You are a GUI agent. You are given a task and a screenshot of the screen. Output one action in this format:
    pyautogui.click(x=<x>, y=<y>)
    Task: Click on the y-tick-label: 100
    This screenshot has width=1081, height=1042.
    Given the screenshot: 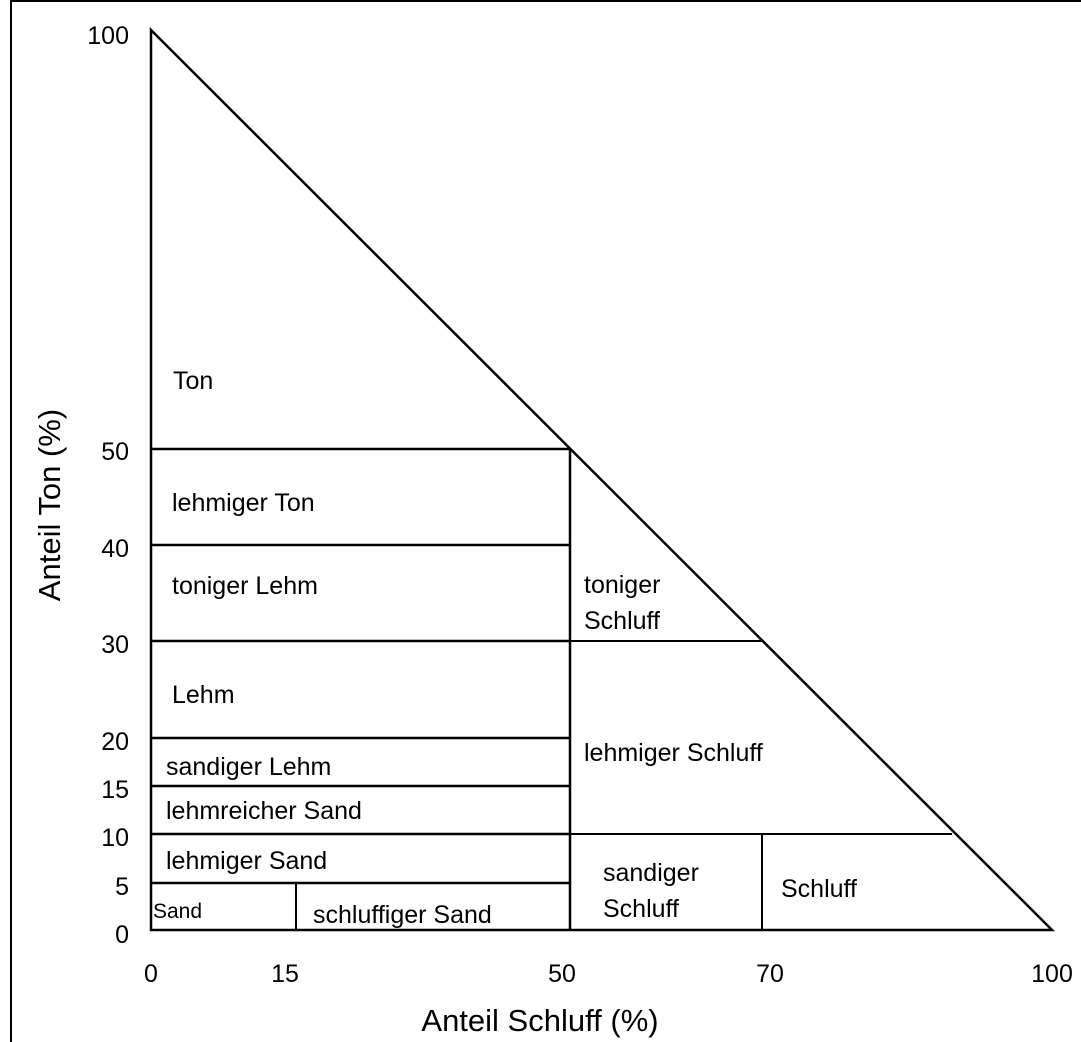 What is the action you would take?
    pyautogui.click(x=108, y=36)
    